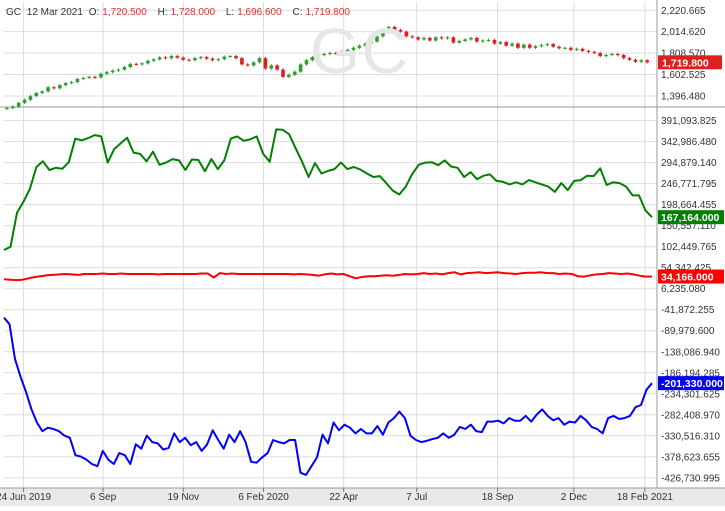 The height and width of the screenshot is (511, 725). I want to click on price-y-tick-label: 2,014.620, so click(683, 32).